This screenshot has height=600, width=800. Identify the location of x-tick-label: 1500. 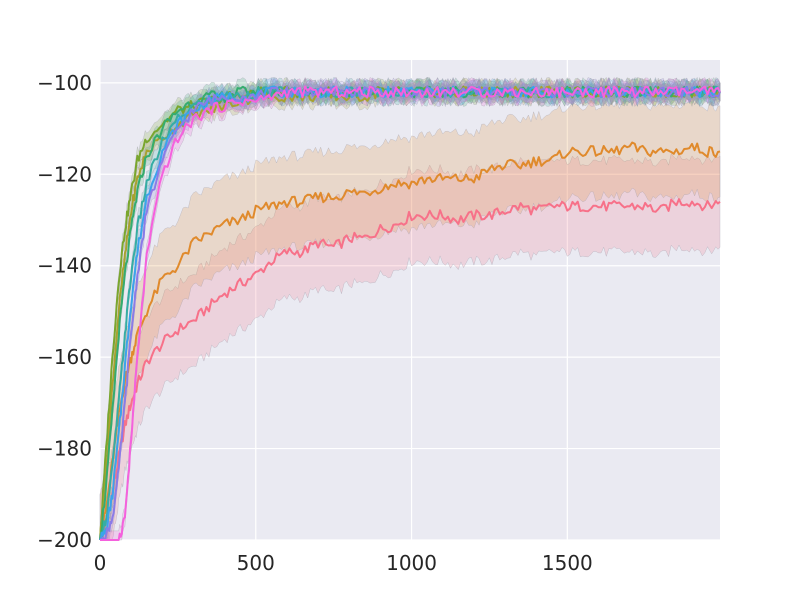
(567, 563).